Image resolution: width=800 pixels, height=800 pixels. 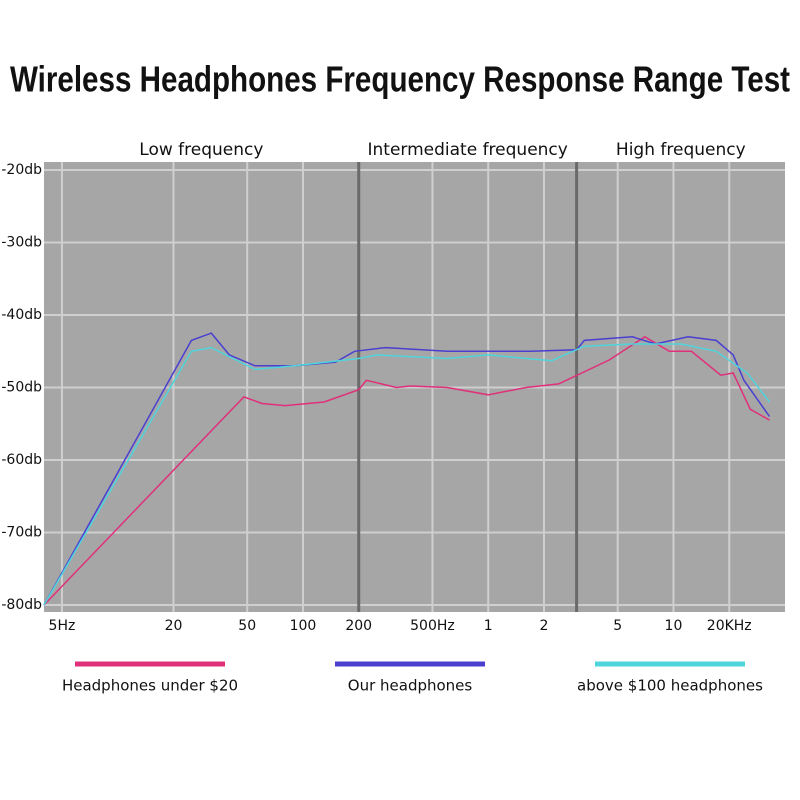 I want to click on legend-label: Headphones under $20, so click(x=150, y=686).